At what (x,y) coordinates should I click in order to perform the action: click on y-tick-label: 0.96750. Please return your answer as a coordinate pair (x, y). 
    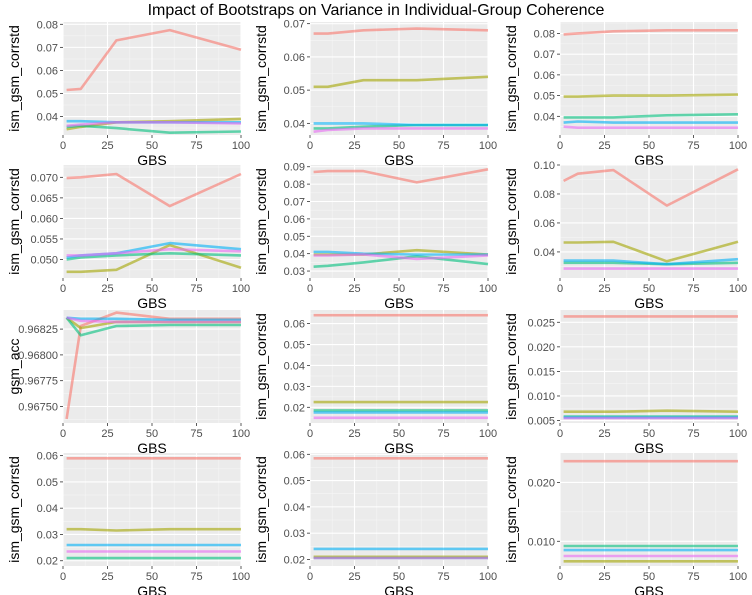
    Looking at the image, I should click on (38, 407).